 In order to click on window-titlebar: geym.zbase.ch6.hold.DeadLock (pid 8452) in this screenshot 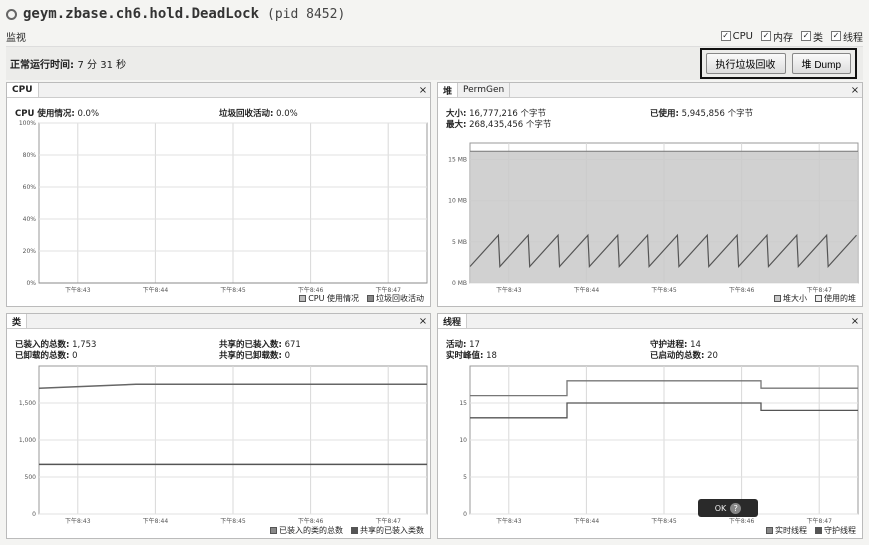, I will do `click(434, 14)`.